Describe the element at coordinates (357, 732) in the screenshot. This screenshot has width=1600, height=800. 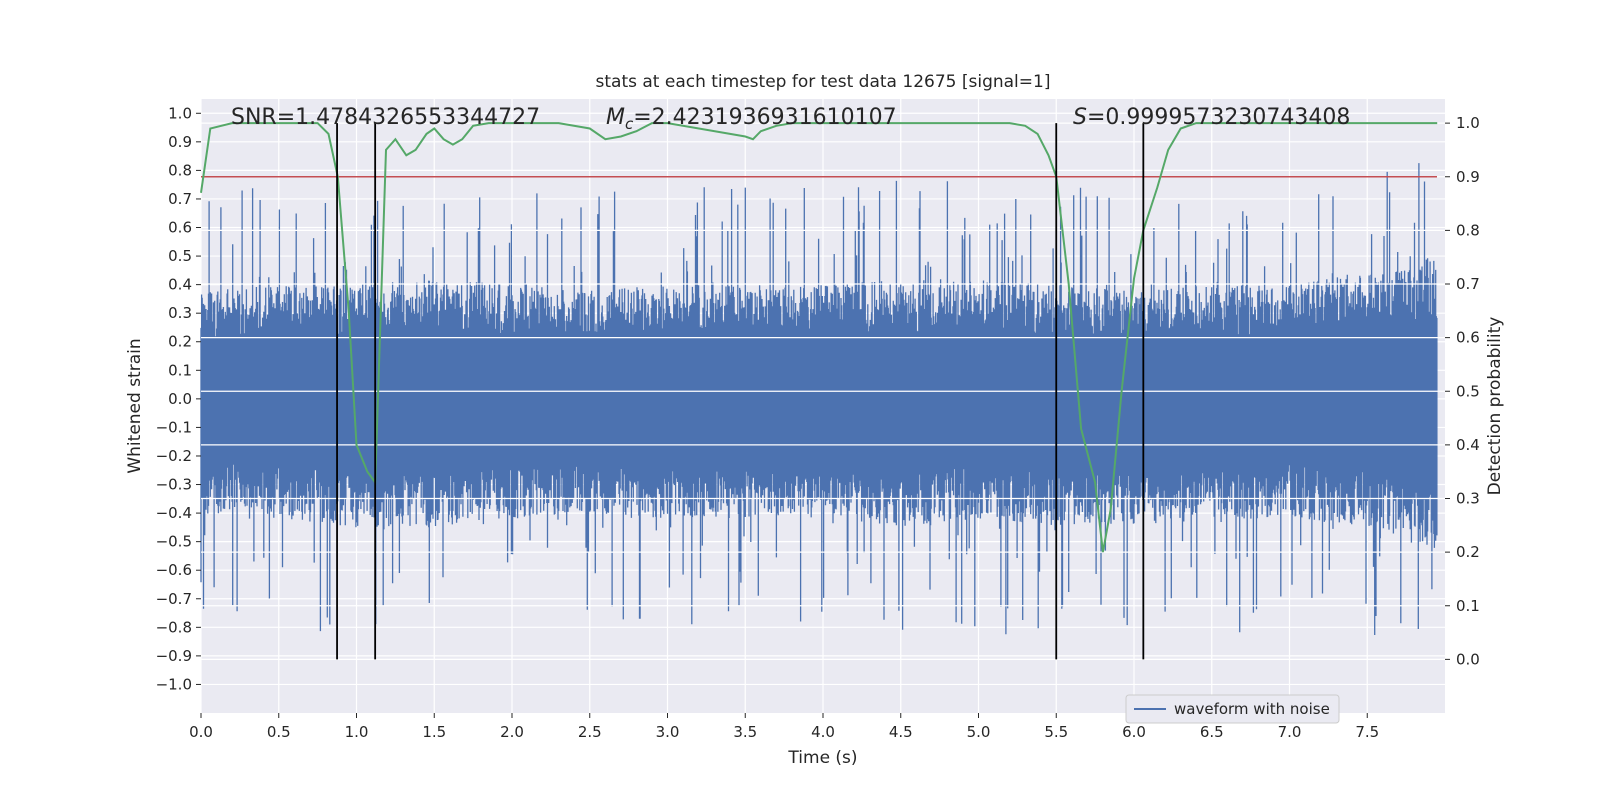
I see `x-tick-label: 1.0` at that location.